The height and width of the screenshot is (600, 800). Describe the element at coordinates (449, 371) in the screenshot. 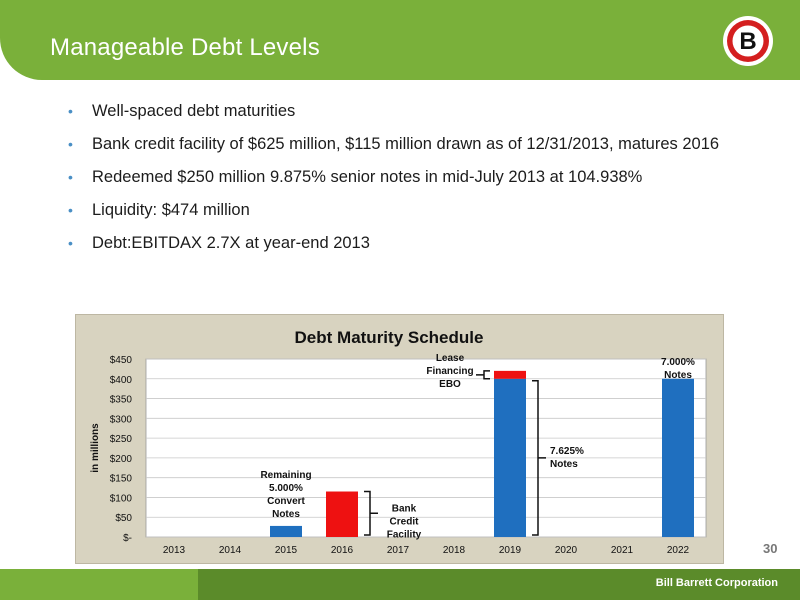

I see `annotation-label: Financing` at that location.